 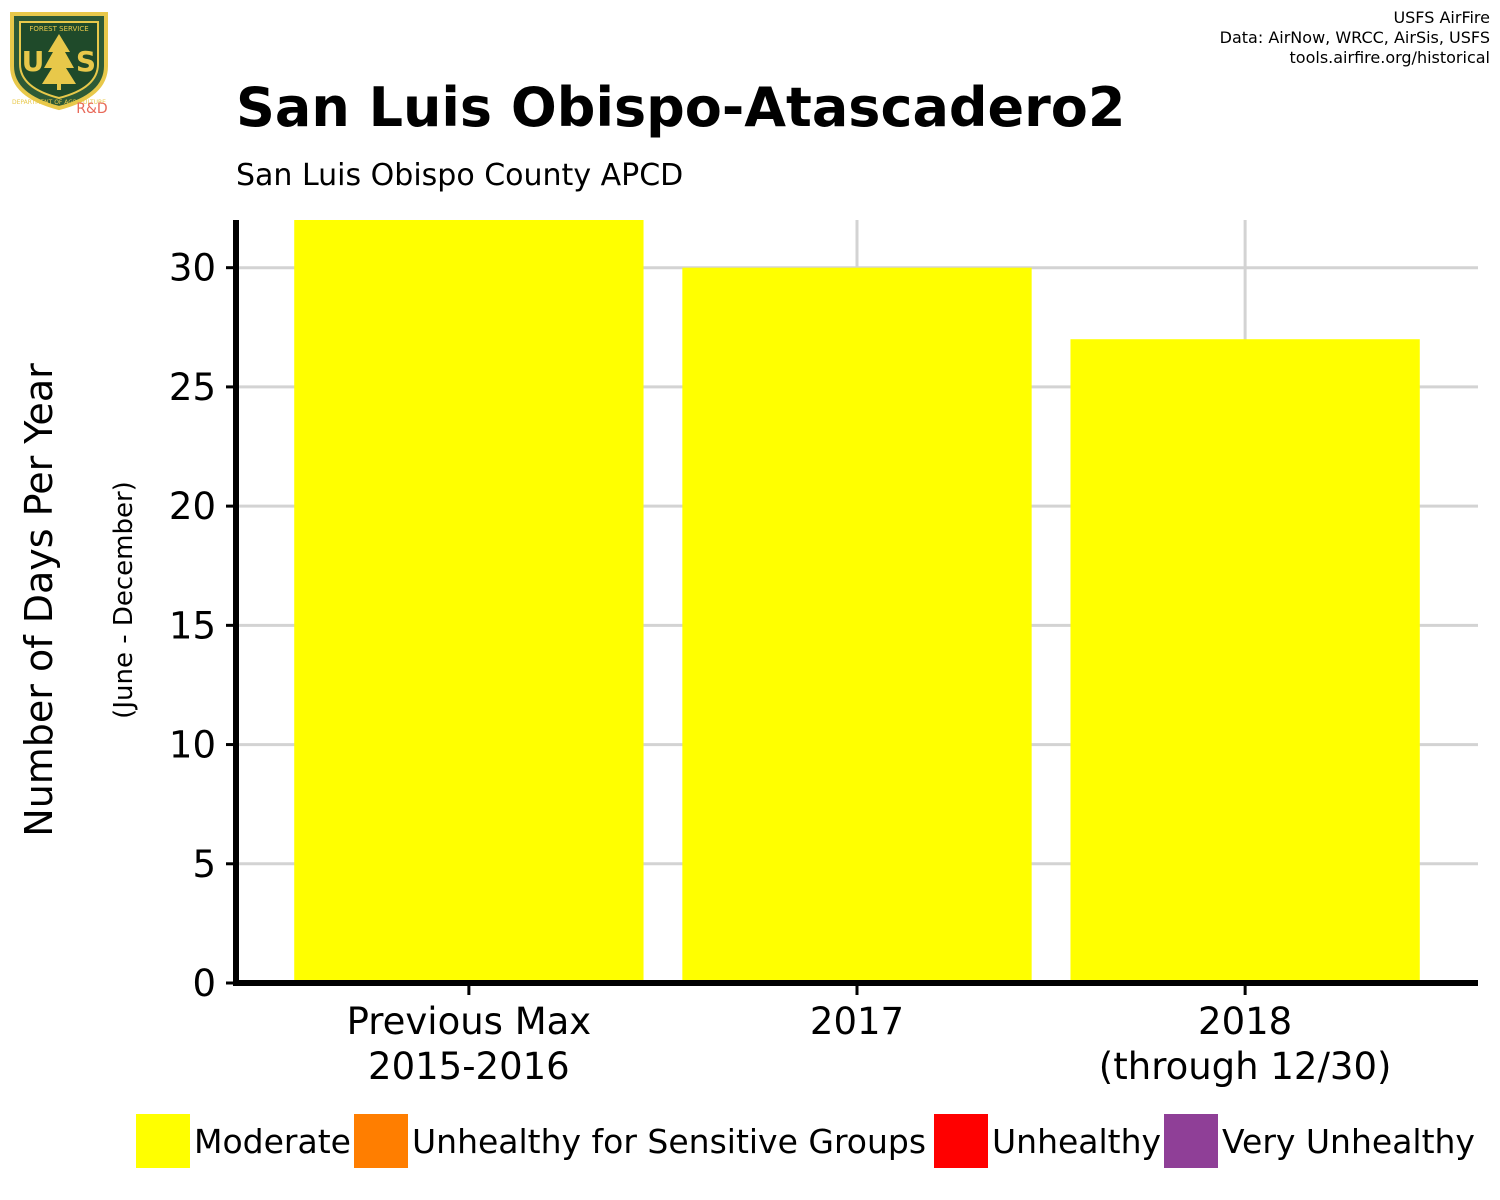 I want to click on chart-title: San Luis Obispo-Atascadero2, so click(x=680, y=107).